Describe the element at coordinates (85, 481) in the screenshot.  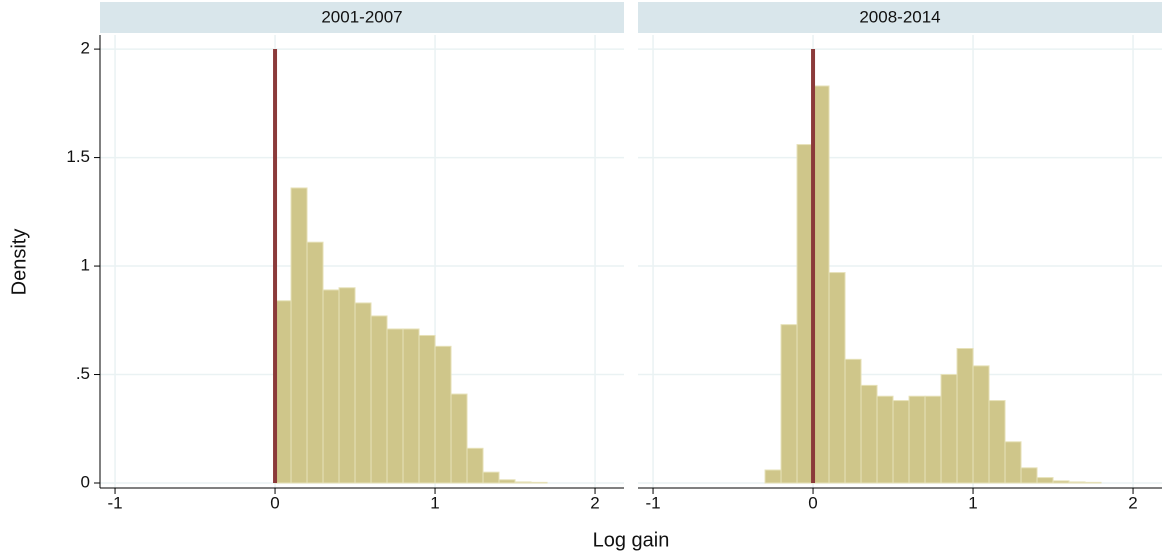
I see `y-tick-label: 0` at that location.